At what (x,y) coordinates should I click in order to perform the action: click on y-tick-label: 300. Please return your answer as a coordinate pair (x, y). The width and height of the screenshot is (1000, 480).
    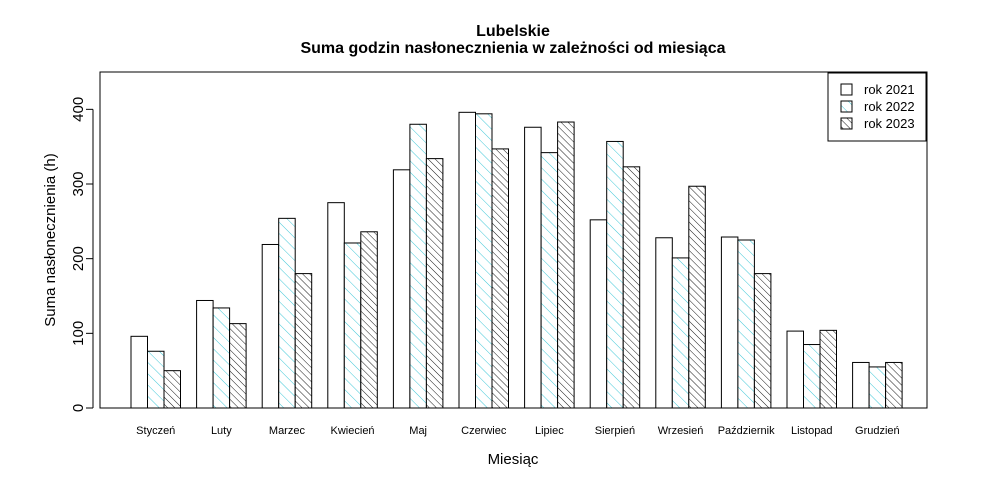
    Looking at the image, I should click on (78, 183).